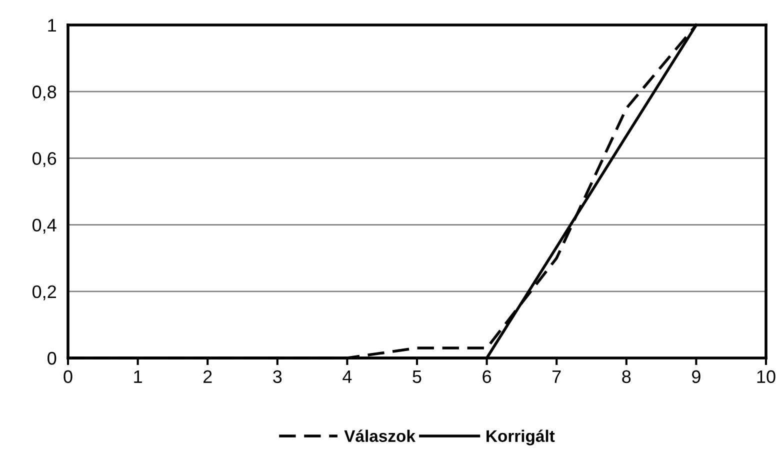 The image size is (782, 470). Describe the element at coordinates (626, 377) in the screenshot. I see `x-tick-label: 8` at that location.